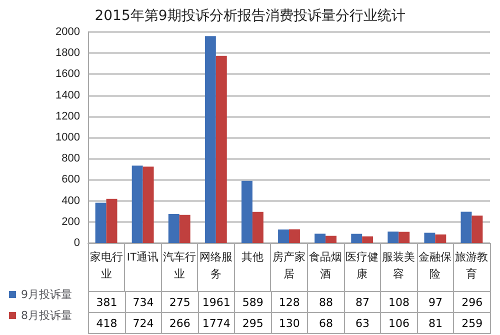  Describe the element at coordinates (362, 265) in the screenshot. I see `x-tick-label: 医疗健康` at that location.